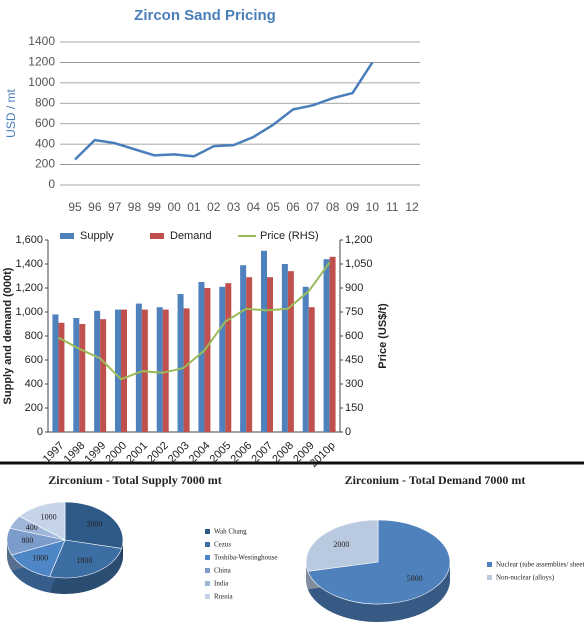  Describe the element at coordinates (313, 207) in the screenshot. I see `x-tick-label: 07` at that location.